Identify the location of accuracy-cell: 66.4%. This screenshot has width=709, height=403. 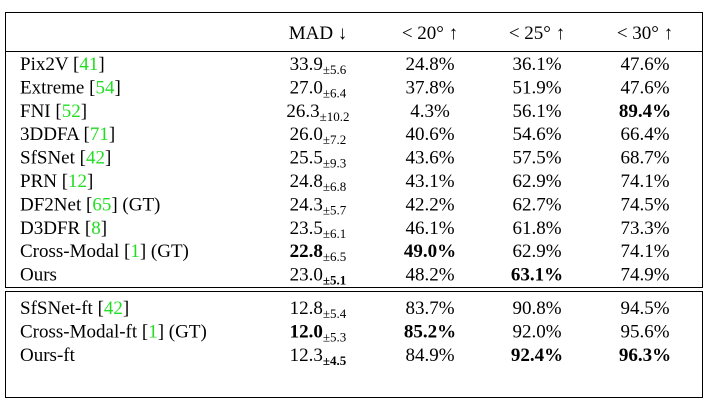
(644, 134).